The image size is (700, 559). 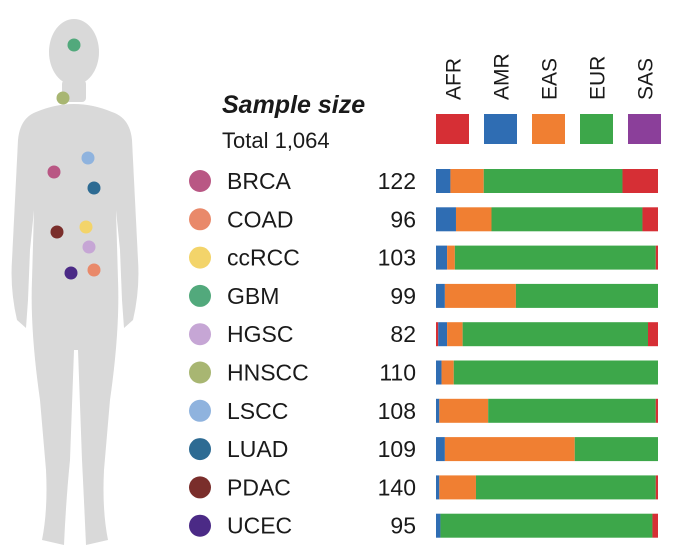 What do you see at coordinates (455, 334) in the screenshot?
I see `bar-segment-hgsc-eas` at bounding box center [455, 334].